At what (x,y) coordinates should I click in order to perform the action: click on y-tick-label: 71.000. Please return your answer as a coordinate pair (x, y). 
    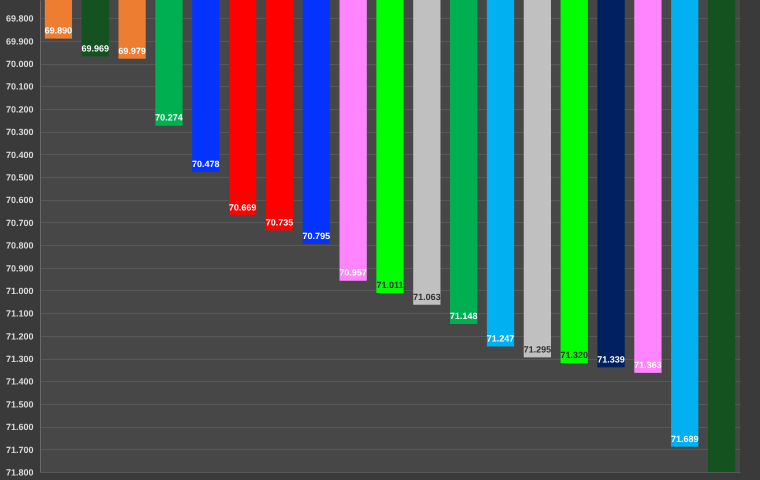
    Looking at the image, I should click on (20, 291).